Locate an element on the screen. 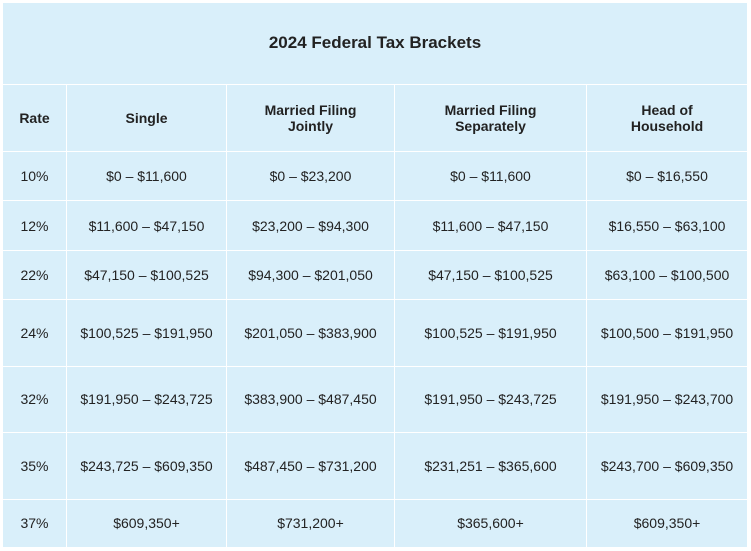 This screenshot has height=551, width=751. header-married-jointly: Married Filing Jointly is located at coordinates (310, 118).